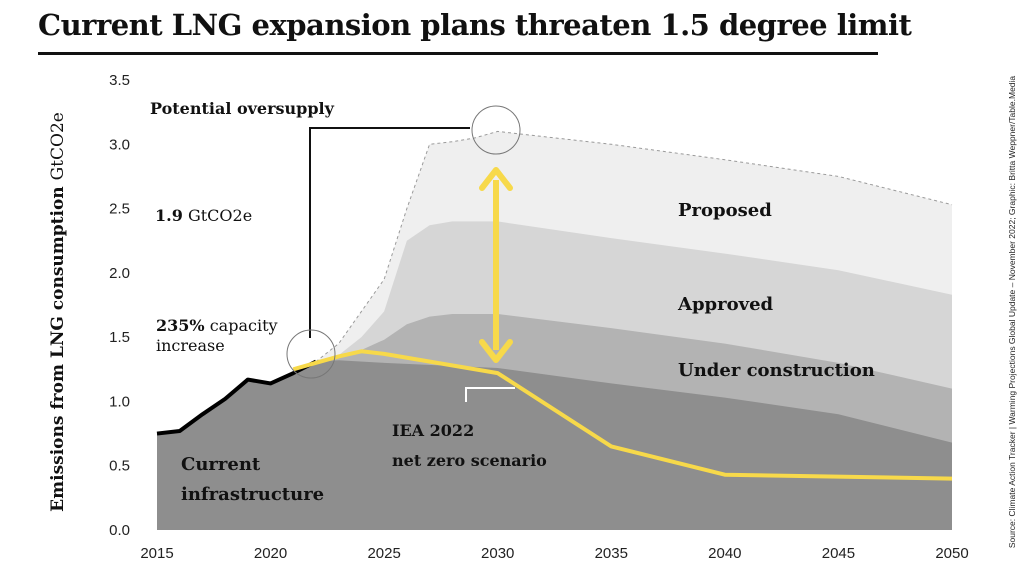 This screenshot has height=576, width=1024. Describe the element at coordinates (169, 215) in the screenshot. I see `gt-value: 1.9` at that location.